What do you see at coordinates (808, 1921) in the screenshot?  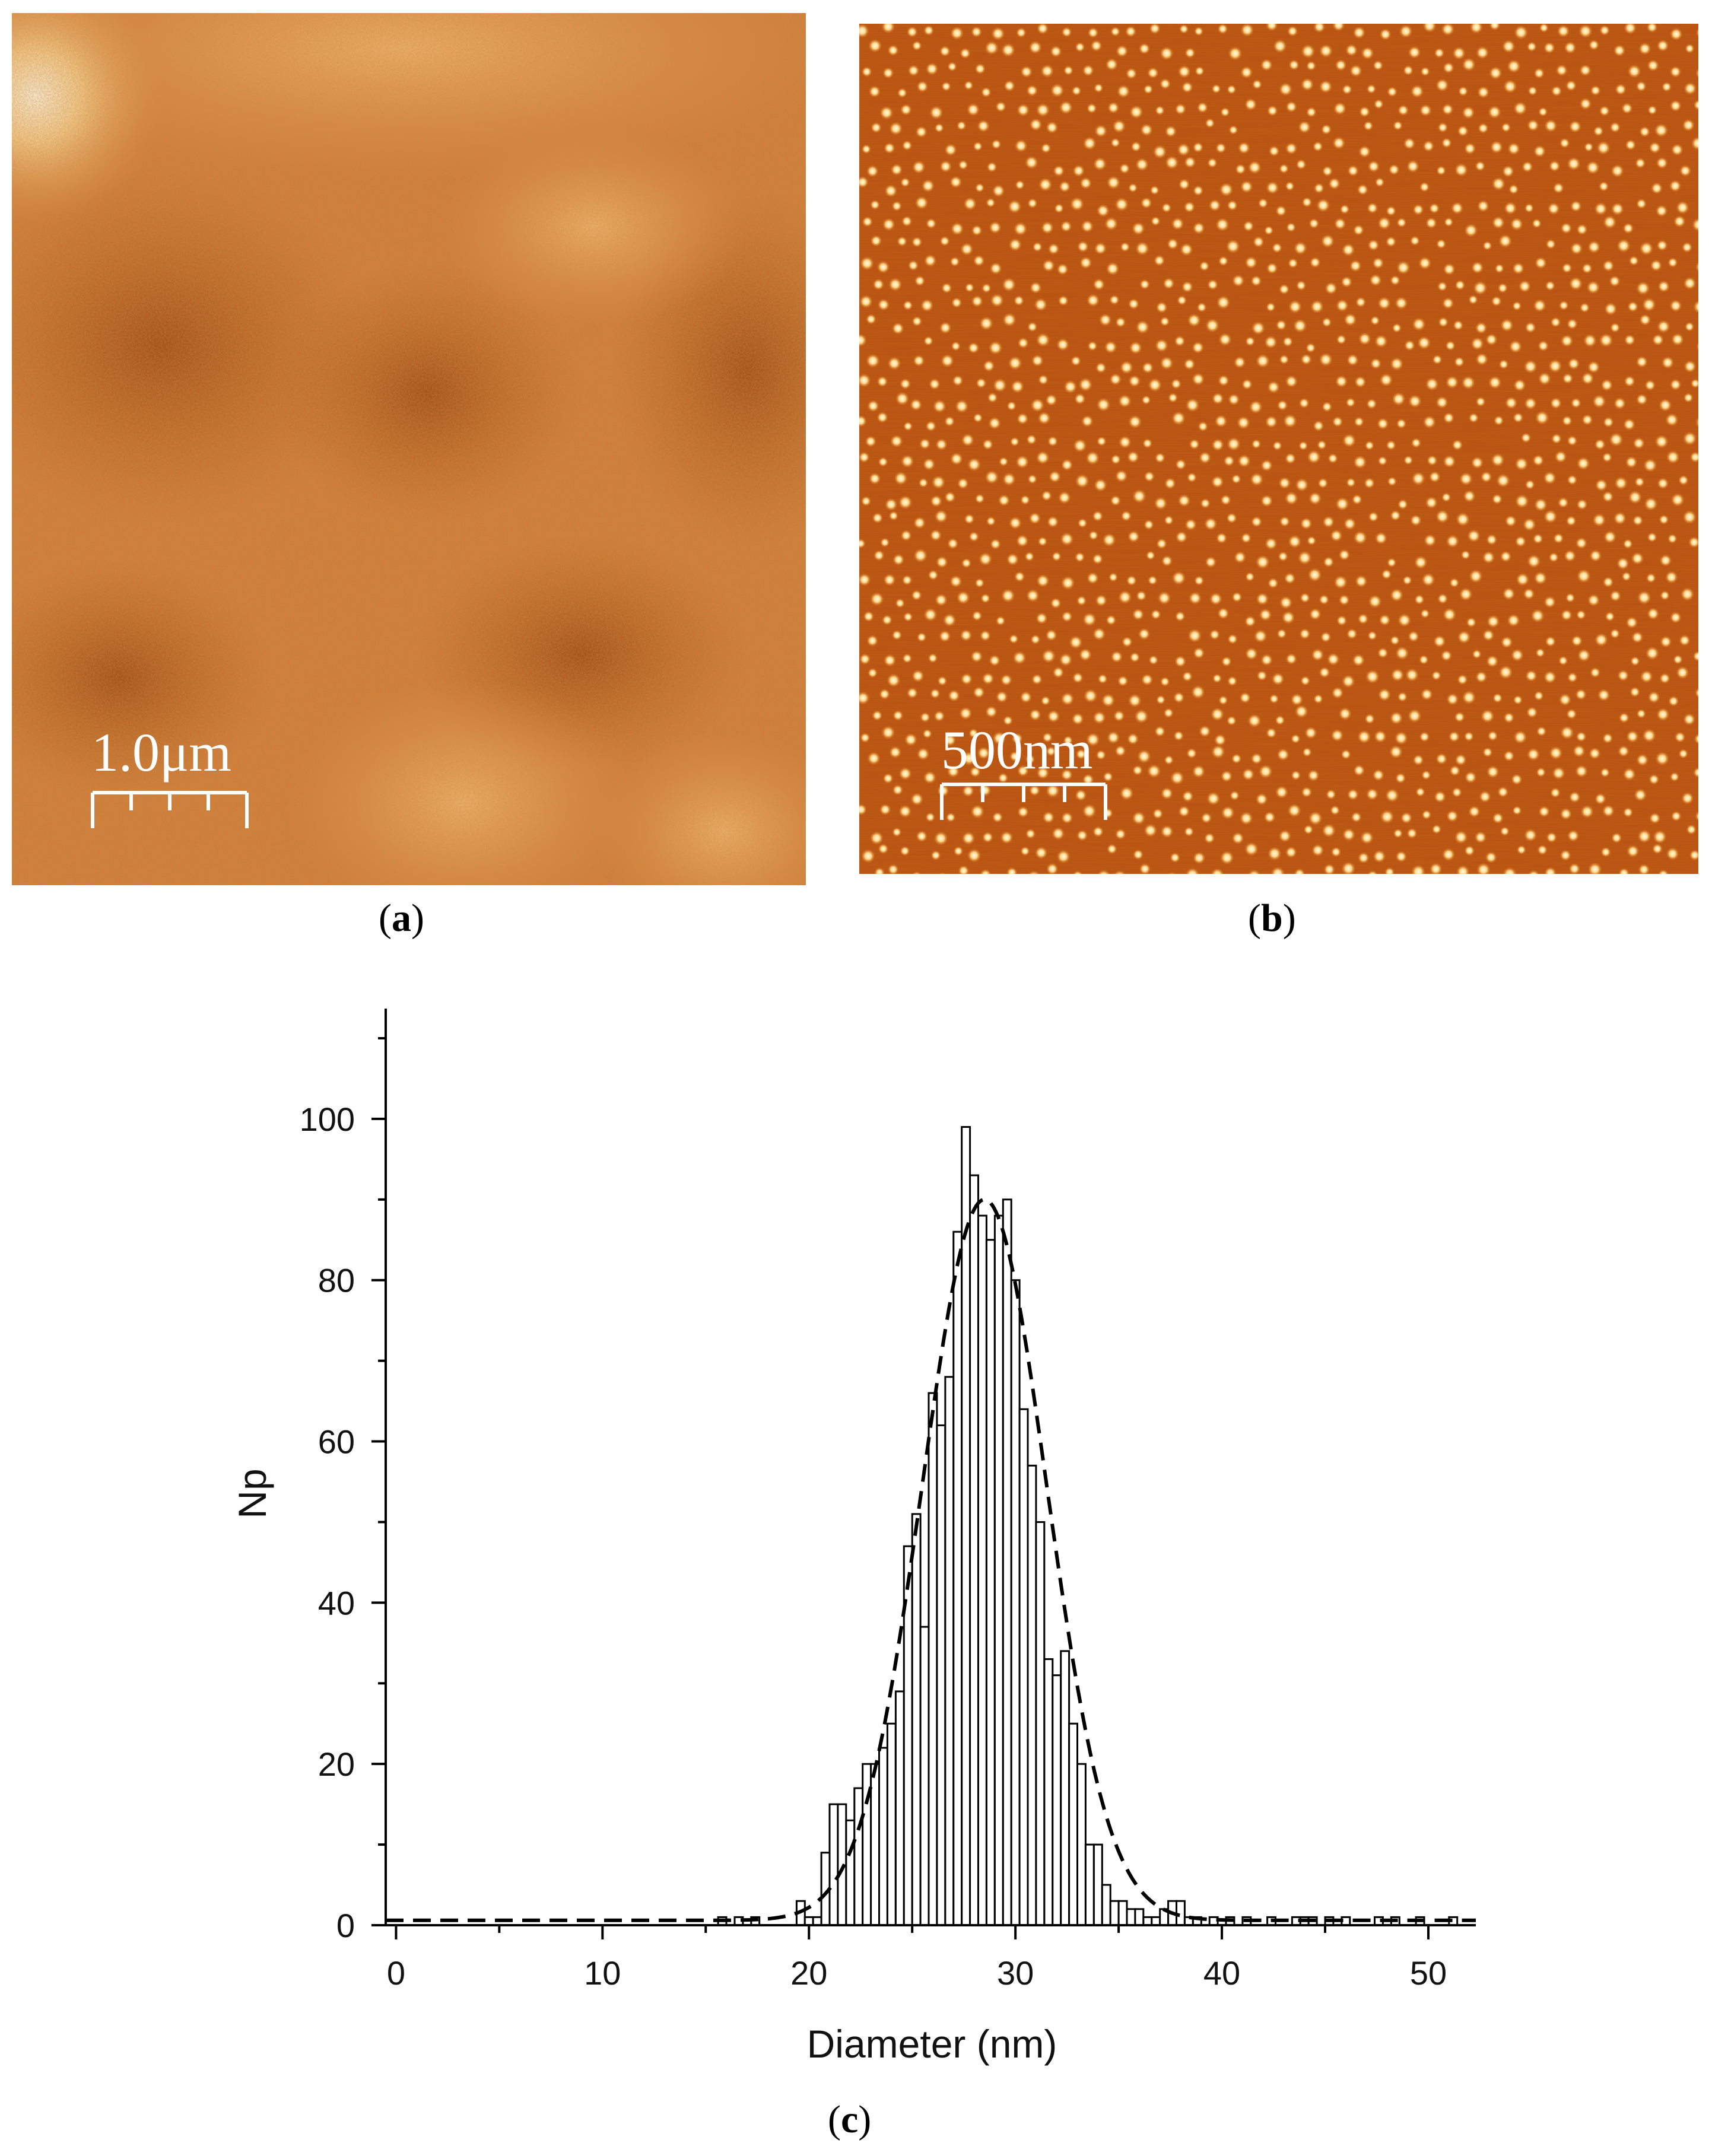 I see `histogram-bar` at bounding box center [808, 1921].